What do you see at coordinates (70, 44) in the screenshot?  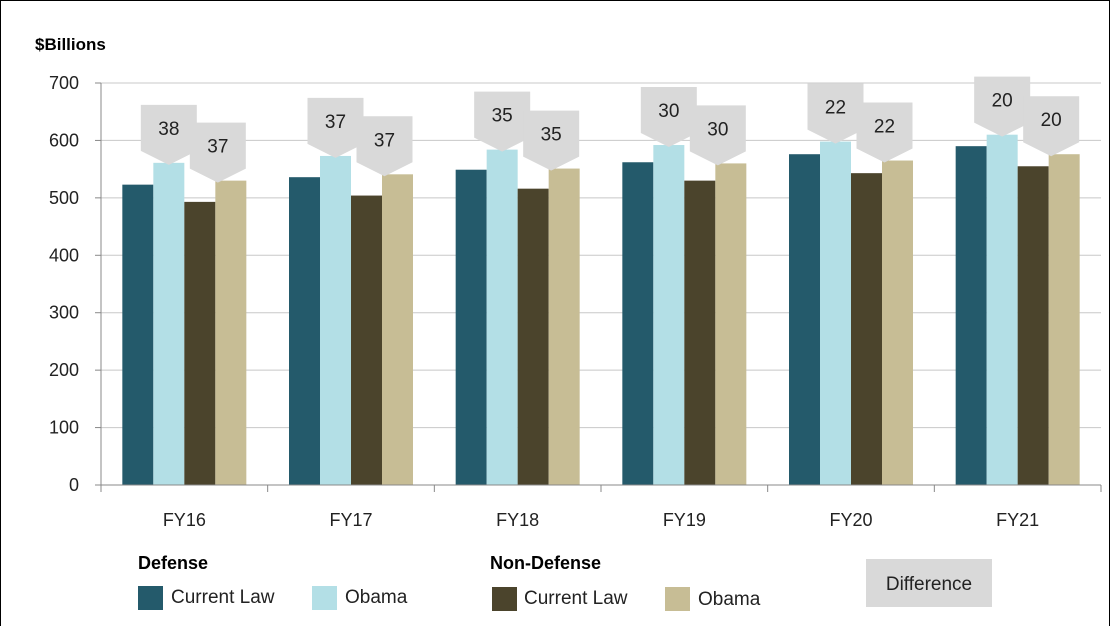 I see `y-axis-title: $Billions` at bounding box center [70, 44].